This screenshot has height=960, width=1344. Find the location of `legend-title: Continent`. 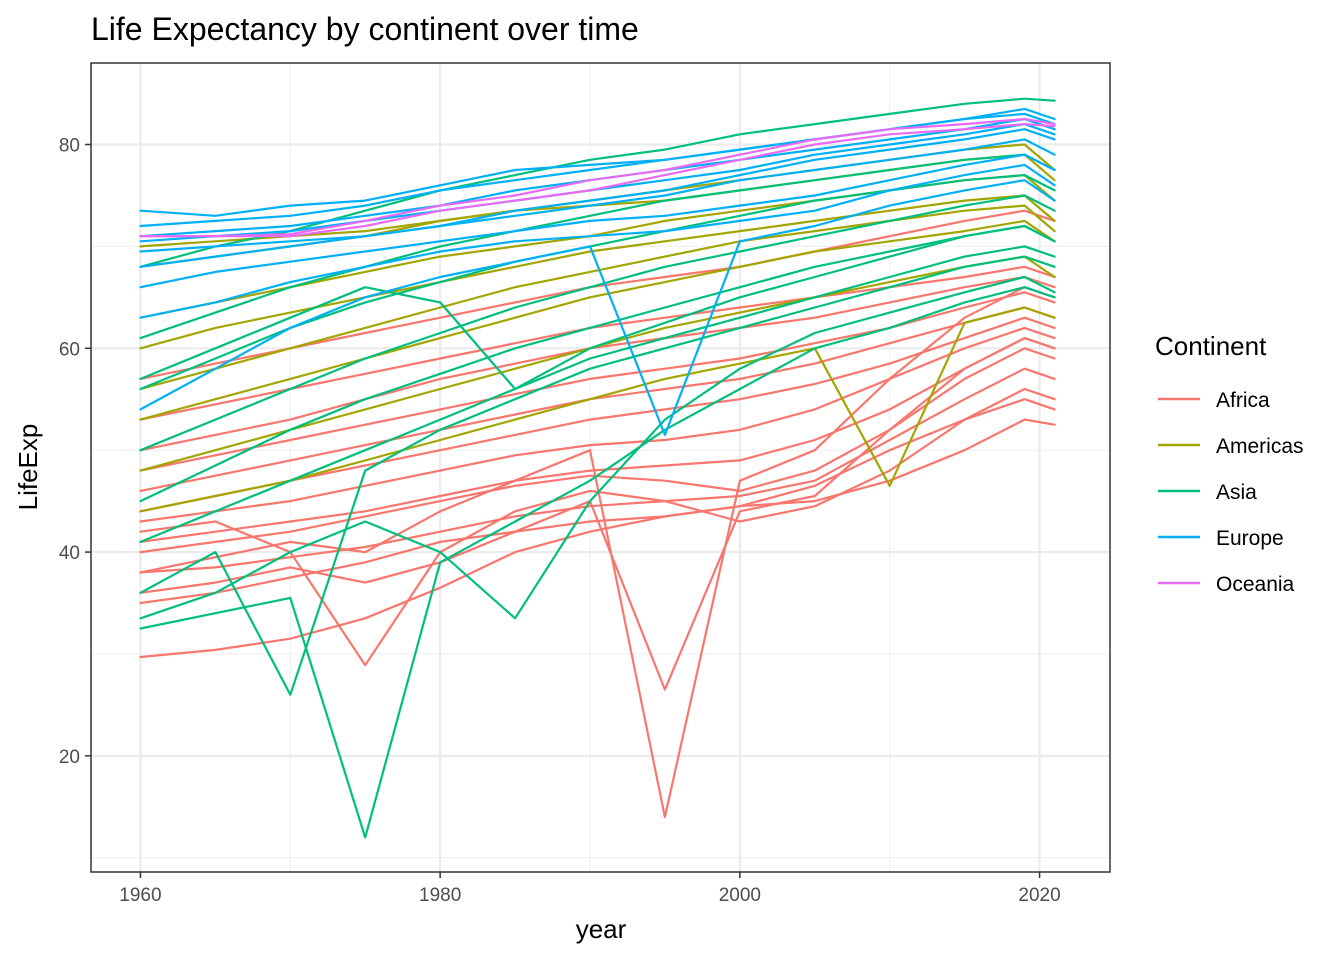

legend-title: Continent is located at coordinates (1211, 346).